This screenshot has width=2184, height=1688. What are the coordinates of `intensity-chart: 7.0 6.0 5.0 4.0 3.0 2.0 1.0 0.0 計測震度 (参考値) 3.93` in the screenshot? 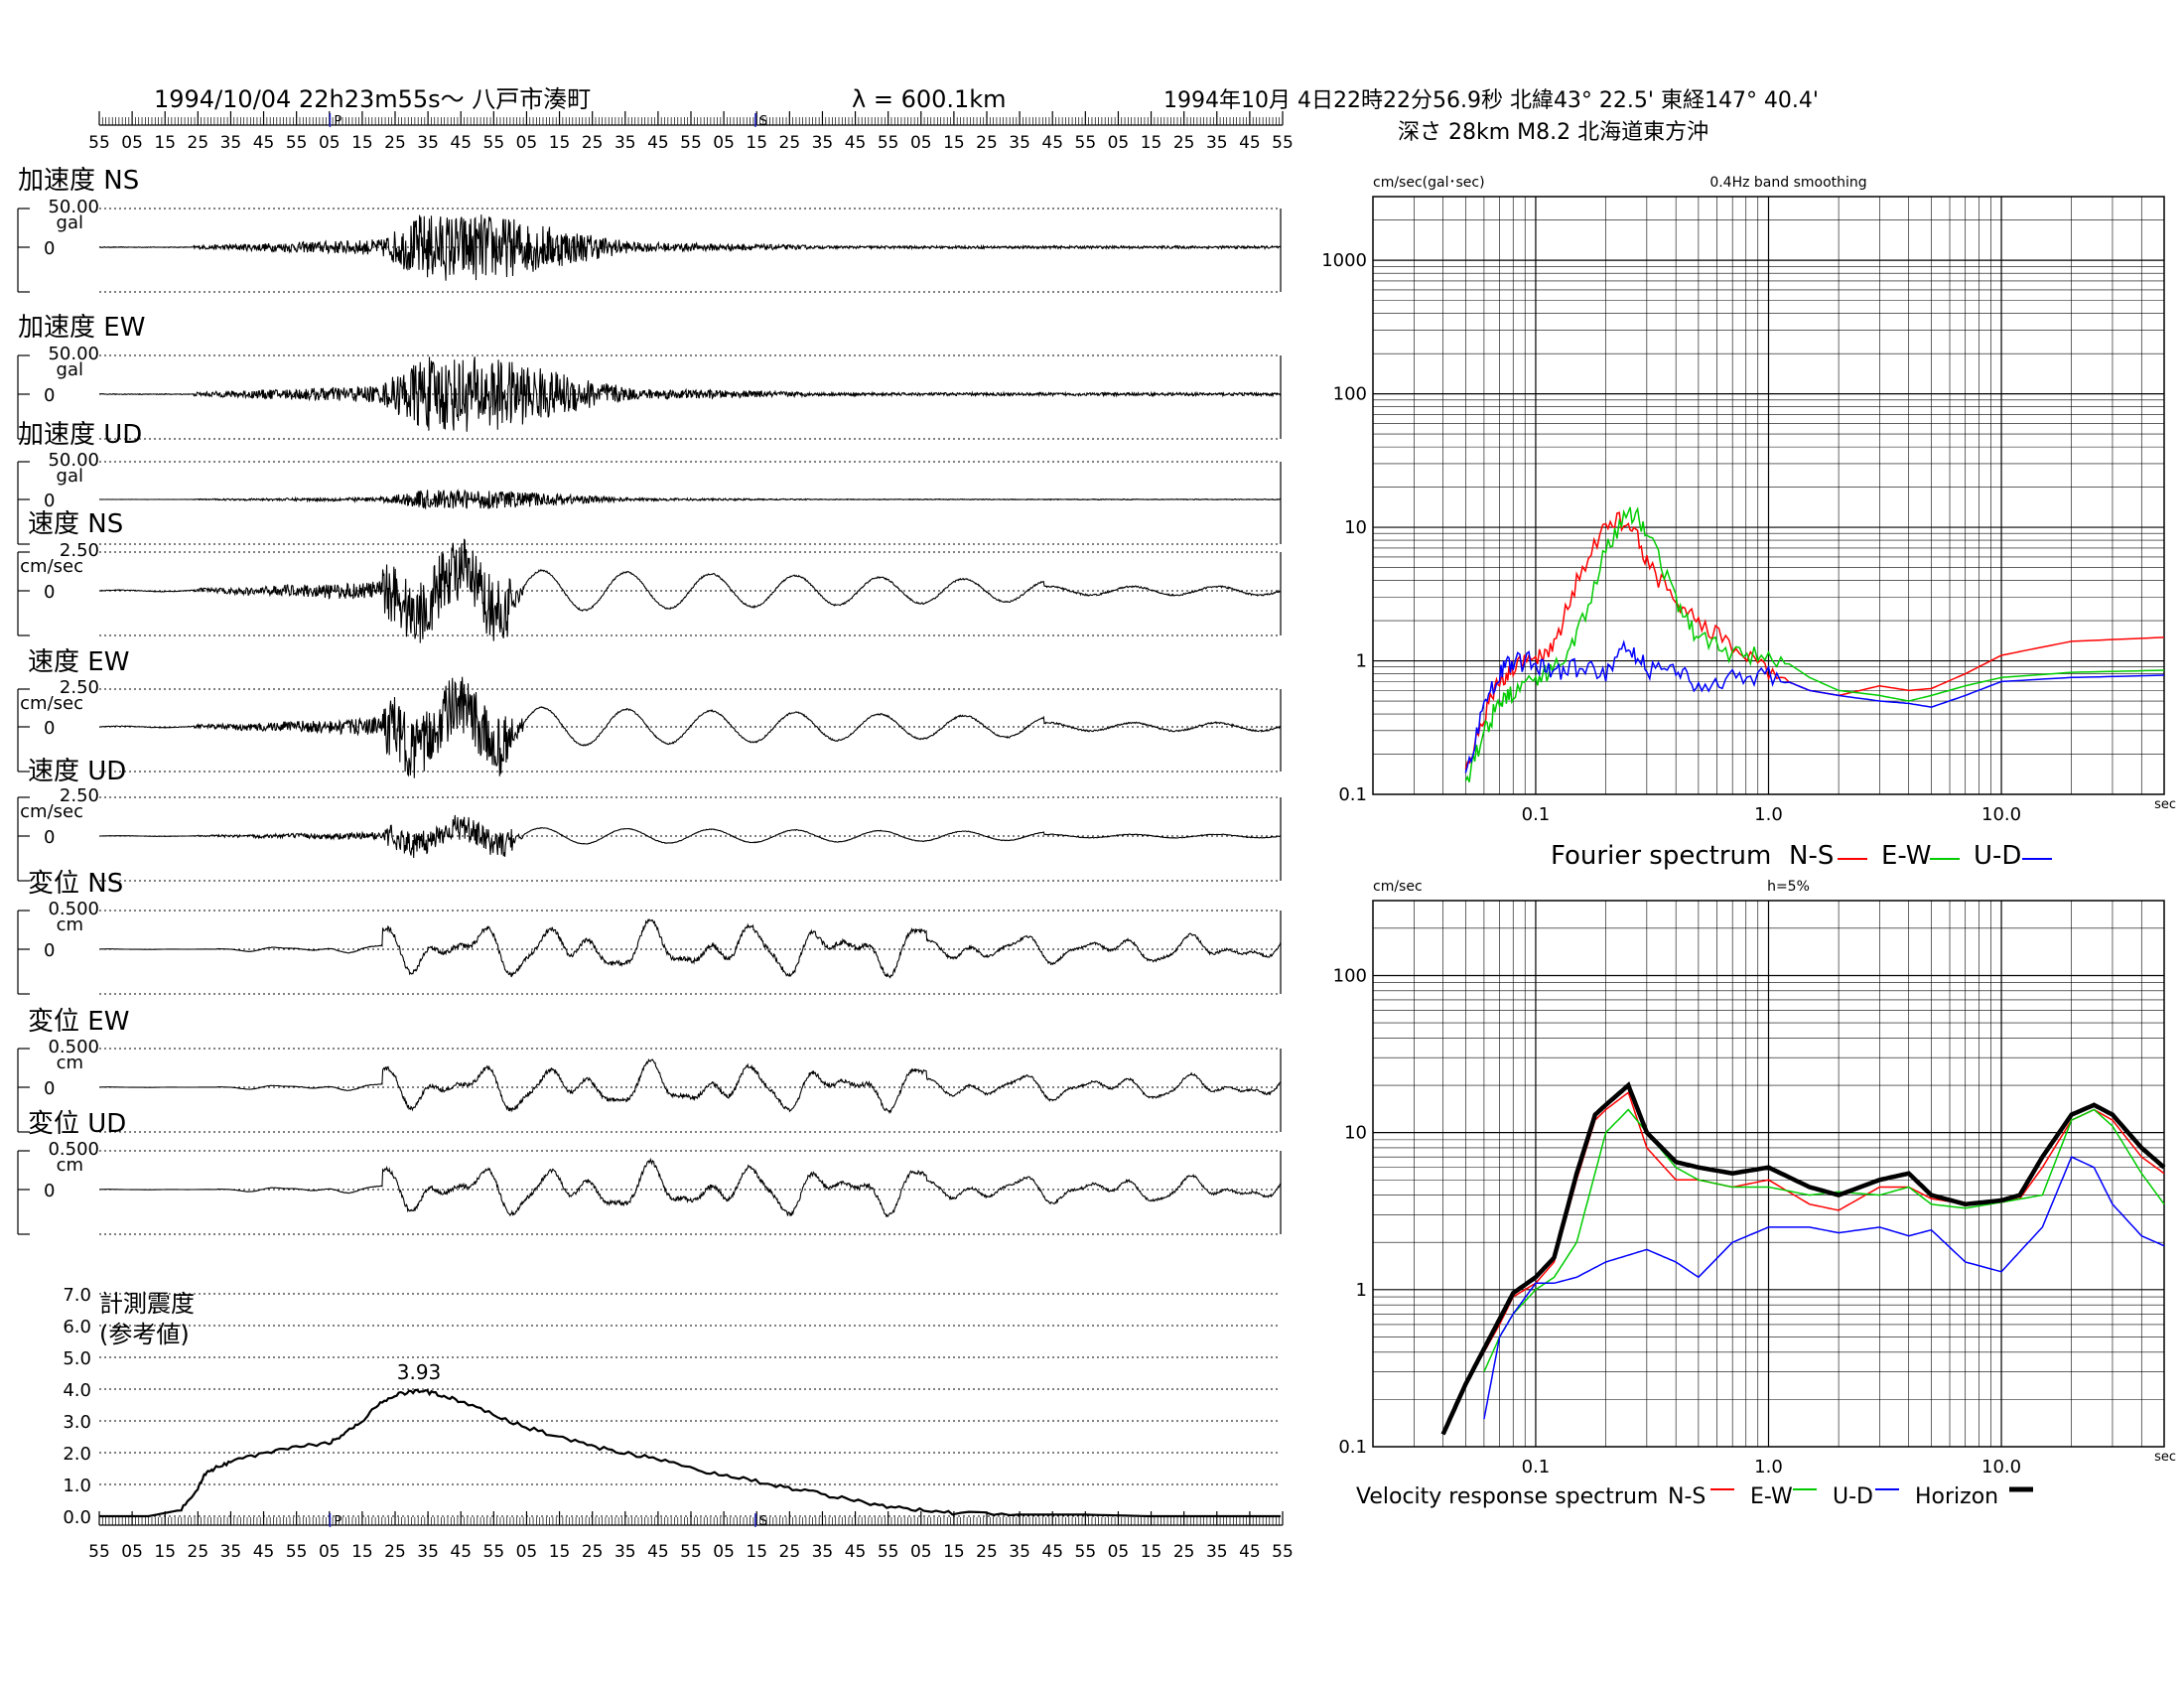 It's located at (672, 1406).